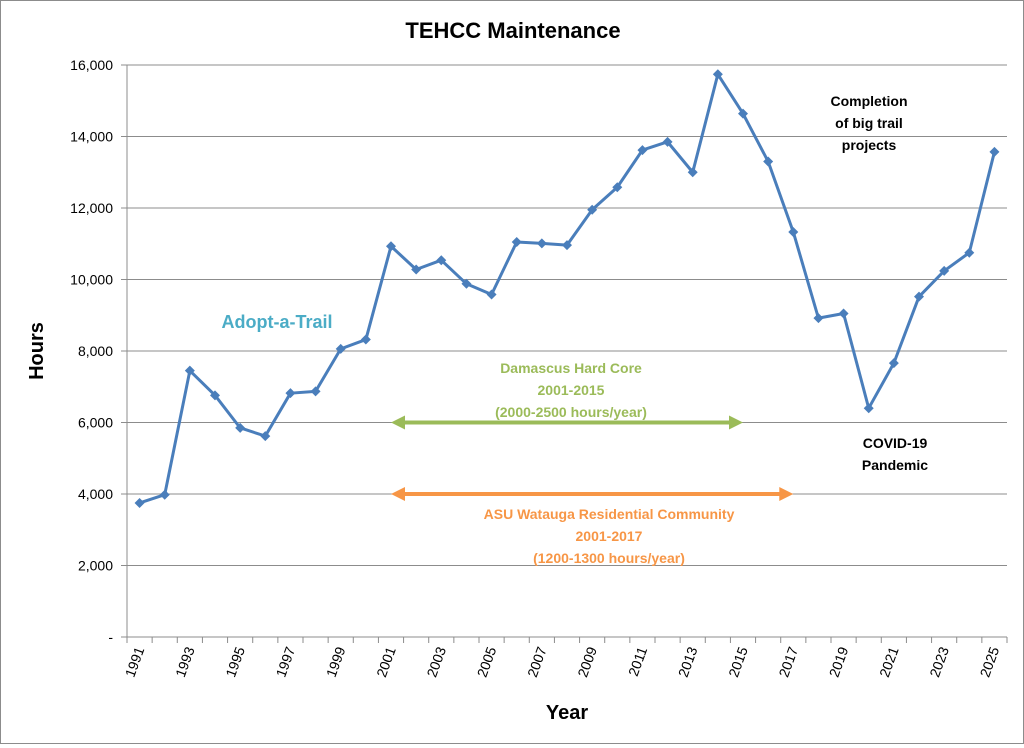 The image size is (1024, 748). What do you see at coordinates (512, 30) in the screenshot?
I see `chart-title: TEHCC Maintenance` at bounding box center [512, 30].